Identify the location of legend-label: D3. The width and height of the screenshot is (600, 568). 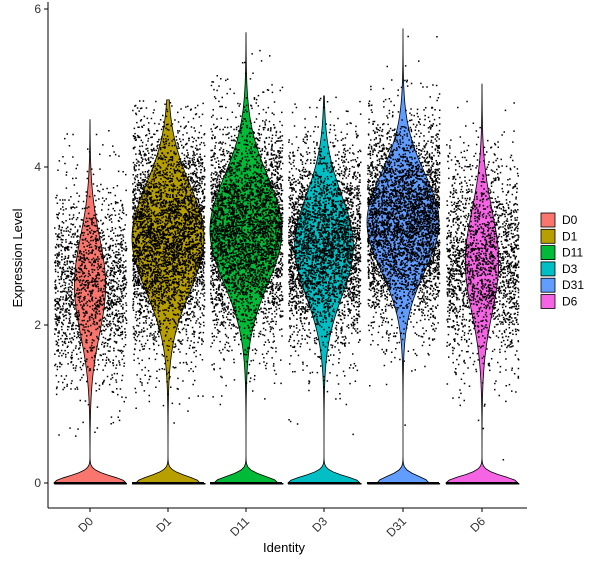
(570, 269).